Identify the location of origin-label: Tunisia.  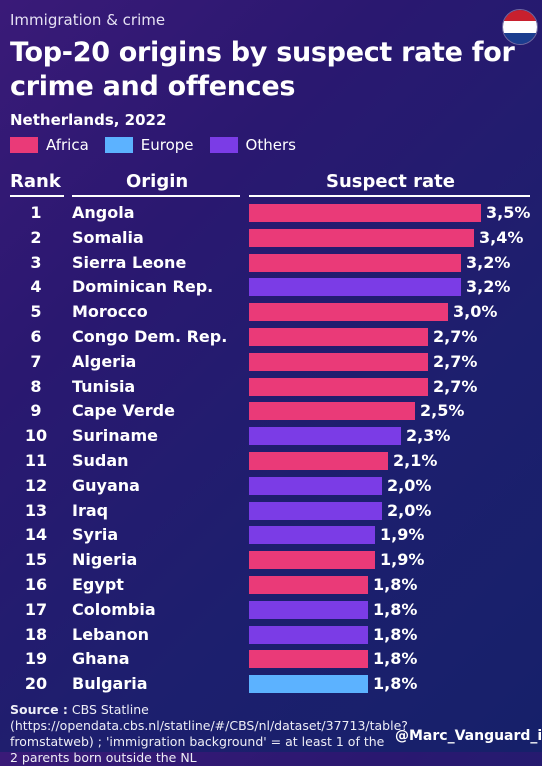
(104, 386).